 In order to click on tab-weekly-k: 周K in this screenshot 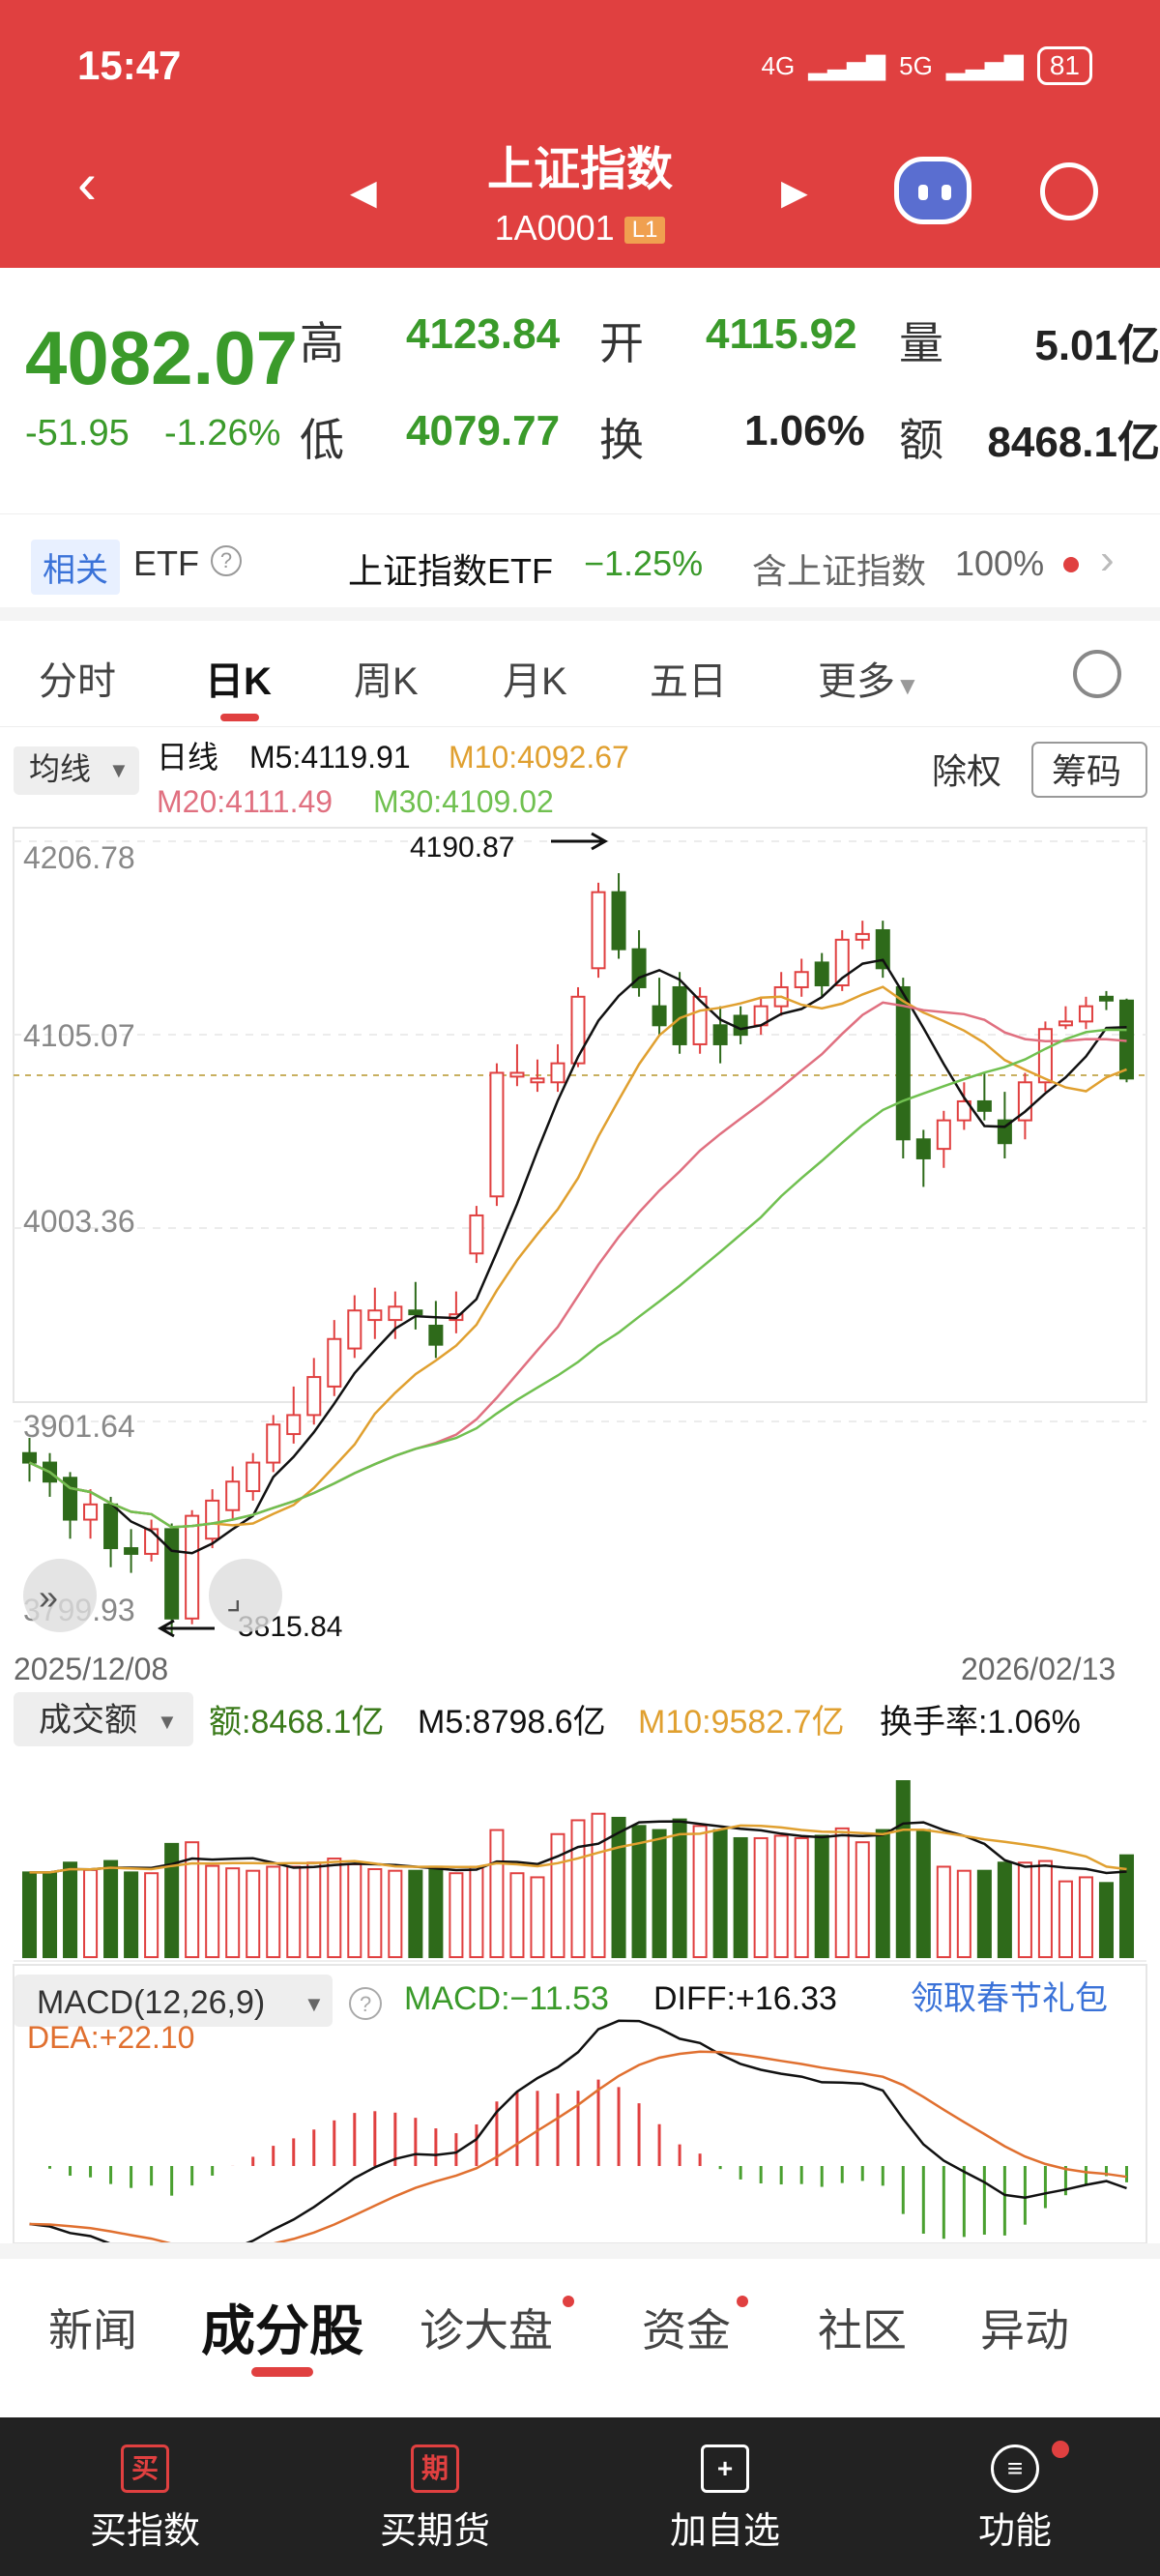, I will do `click(386, 681)`.